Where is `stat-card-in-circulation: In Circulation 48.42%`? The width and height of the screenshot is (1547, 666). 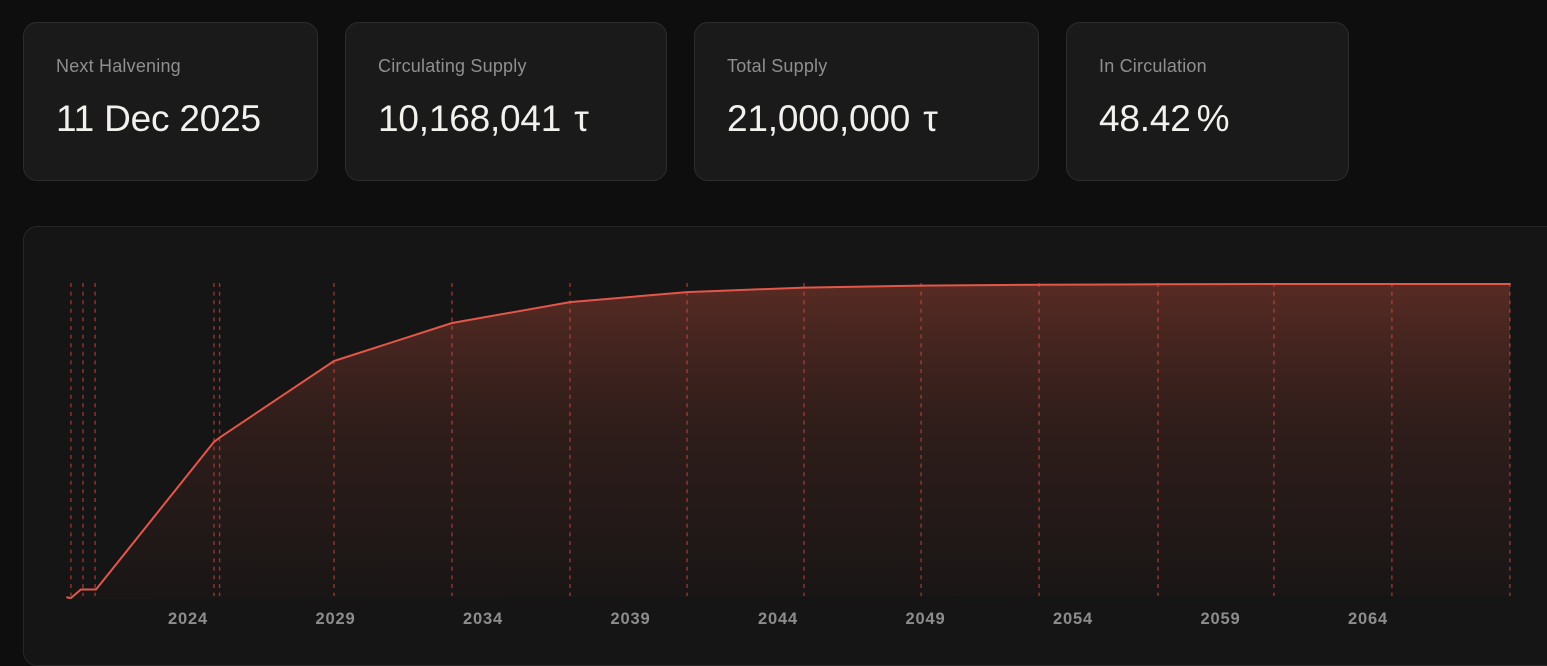 stat-card-in-circulation: In Circulation 48.42% is located at coordinates (1207, 101).